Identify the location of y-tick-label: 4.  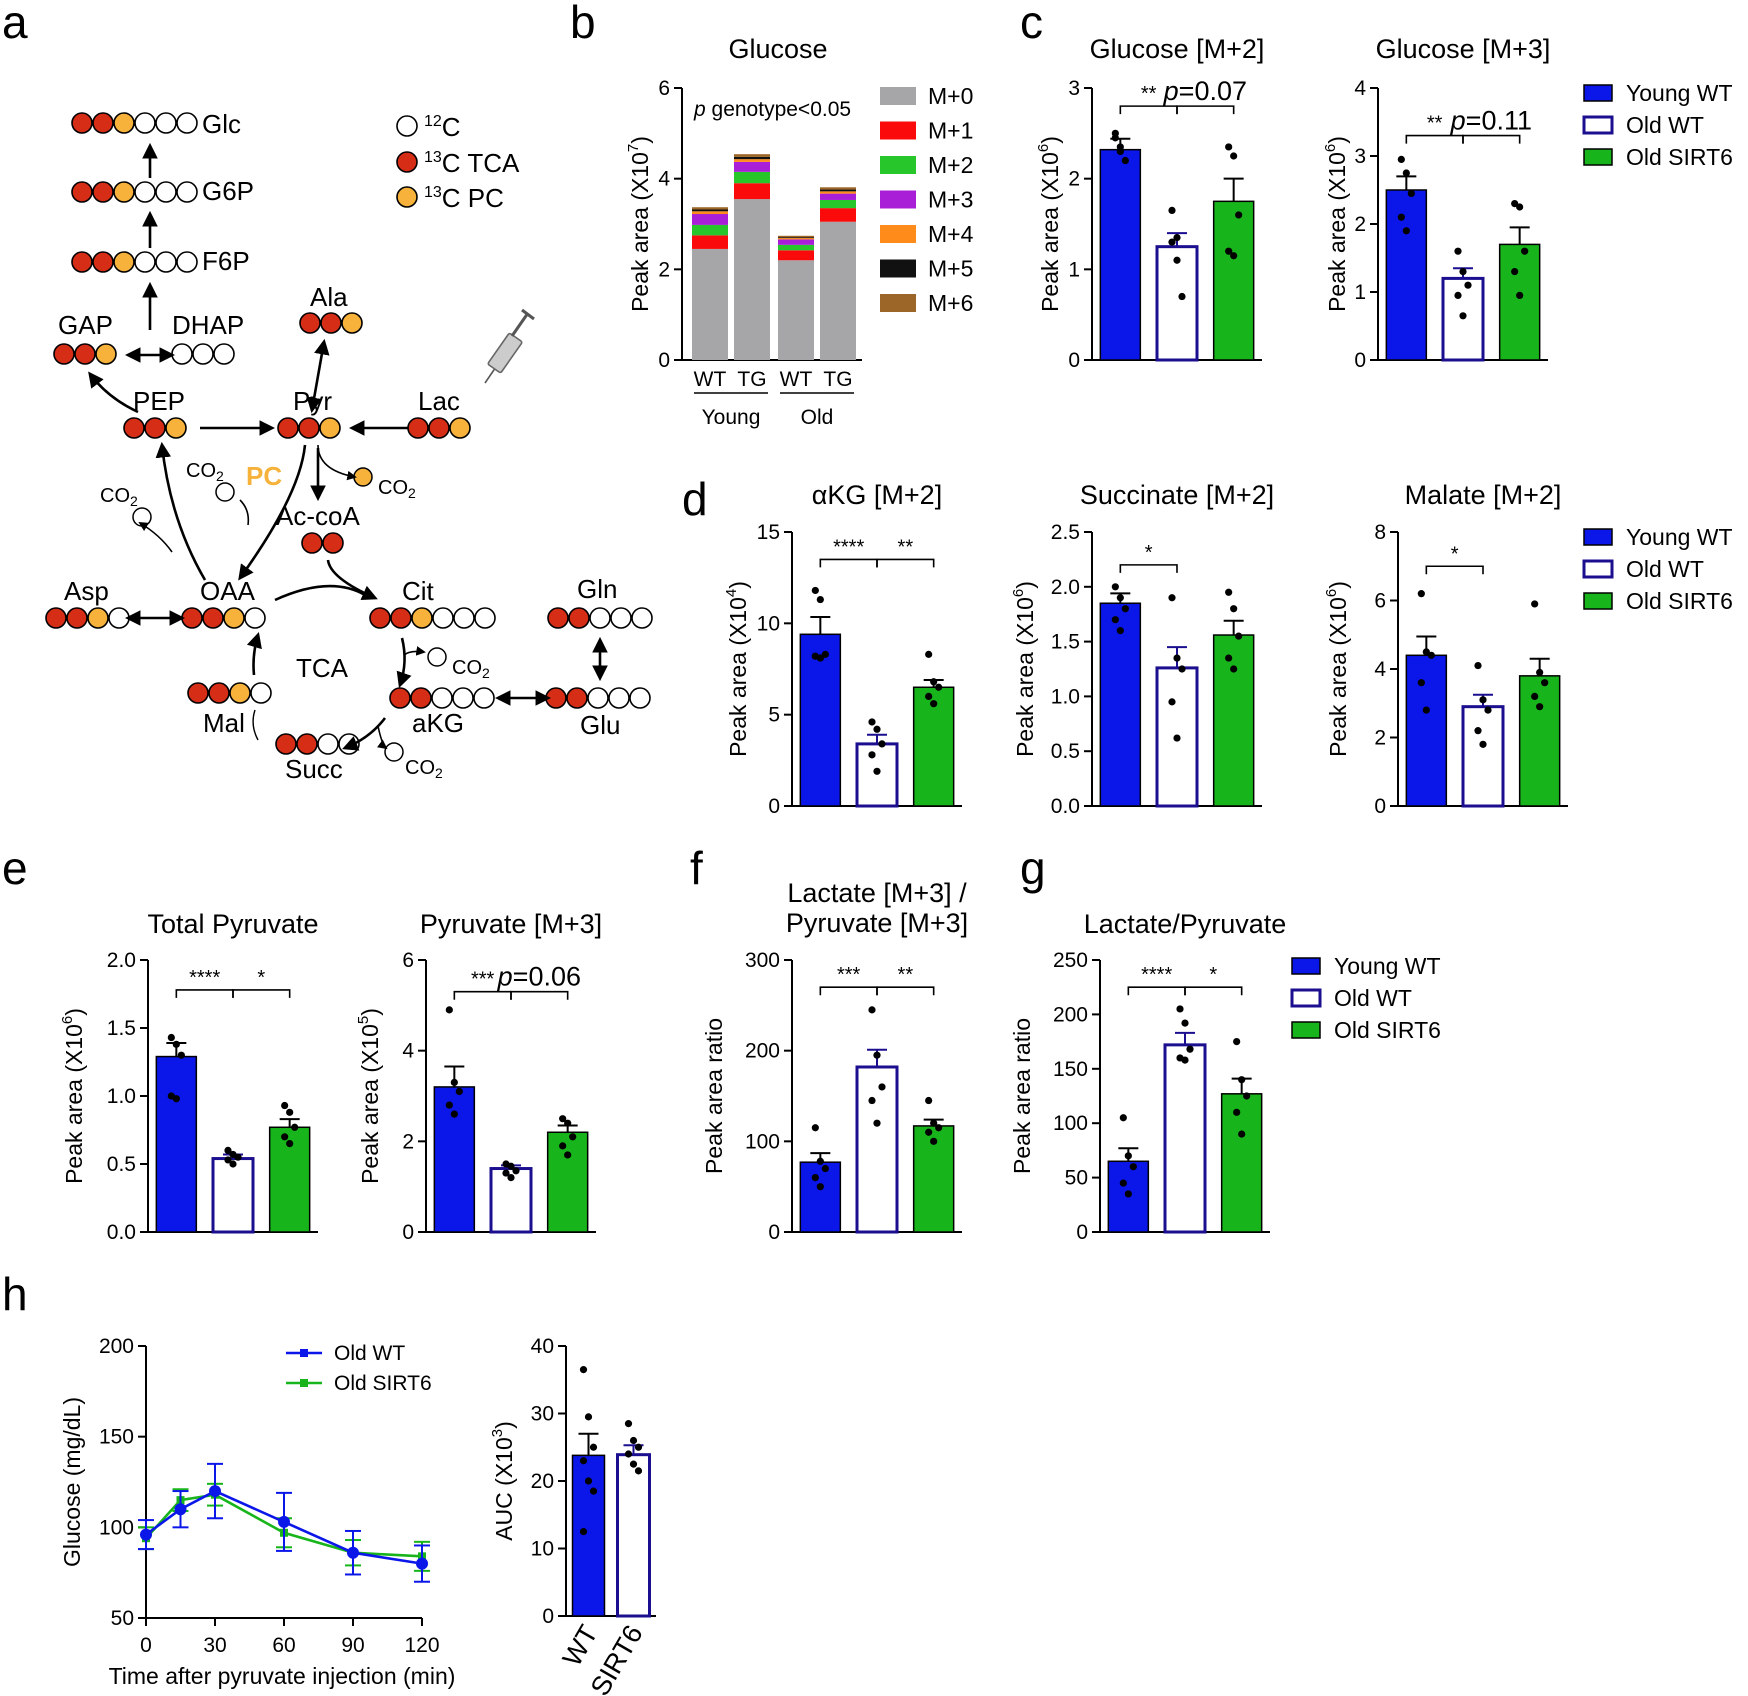
(1380, 669).